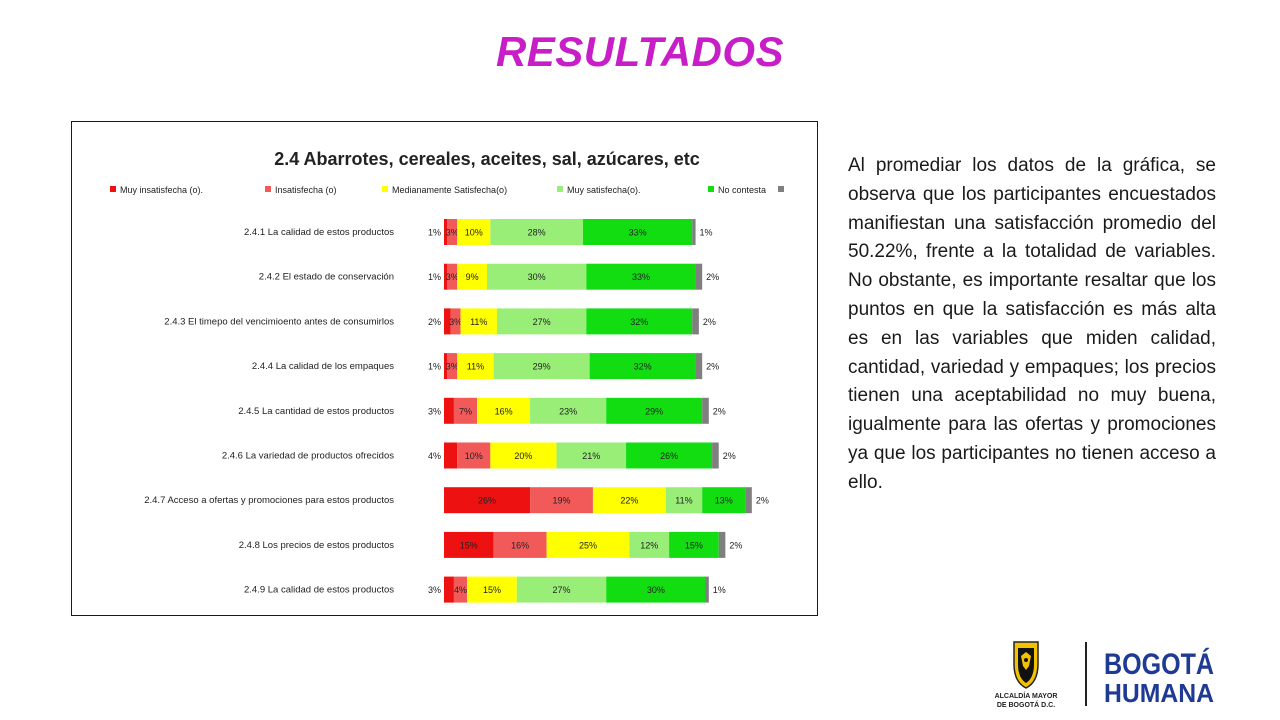  Describe the element at coordinates (161, 190) in the screenshot. I see `legend-label-1: Muy insatisfecha (o).` at that location.